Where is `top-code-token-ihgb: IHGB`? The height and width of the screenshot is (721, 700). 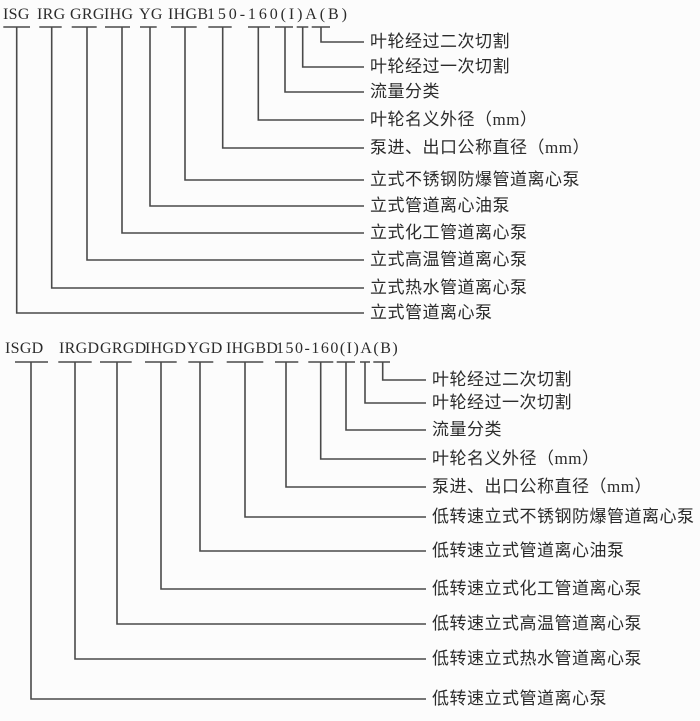
top-code-token-ihgb: IHGB is located at coordinates (188, 14).